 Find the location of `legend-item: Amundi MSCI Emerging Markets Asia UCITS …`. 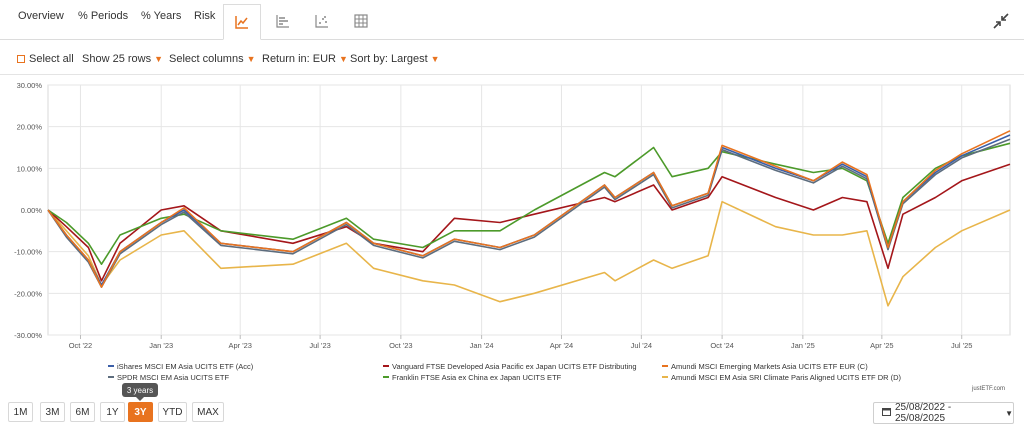

legend-item: Amundi MSCI Emerging Markets Asia UCITS … is located at coordinates (765, 366).